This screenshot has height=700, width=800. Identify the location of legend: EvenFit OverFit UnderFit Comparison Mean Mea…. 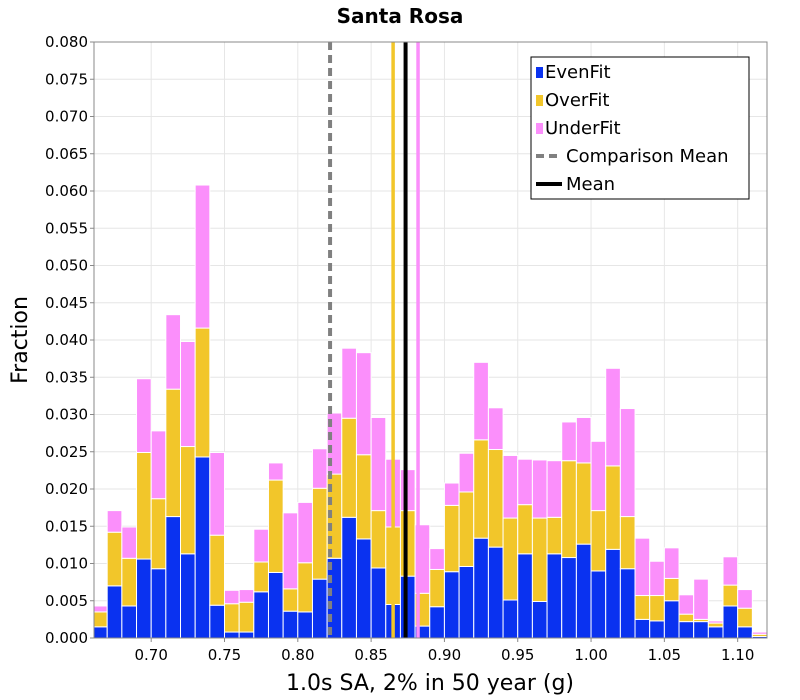
(640, 128).